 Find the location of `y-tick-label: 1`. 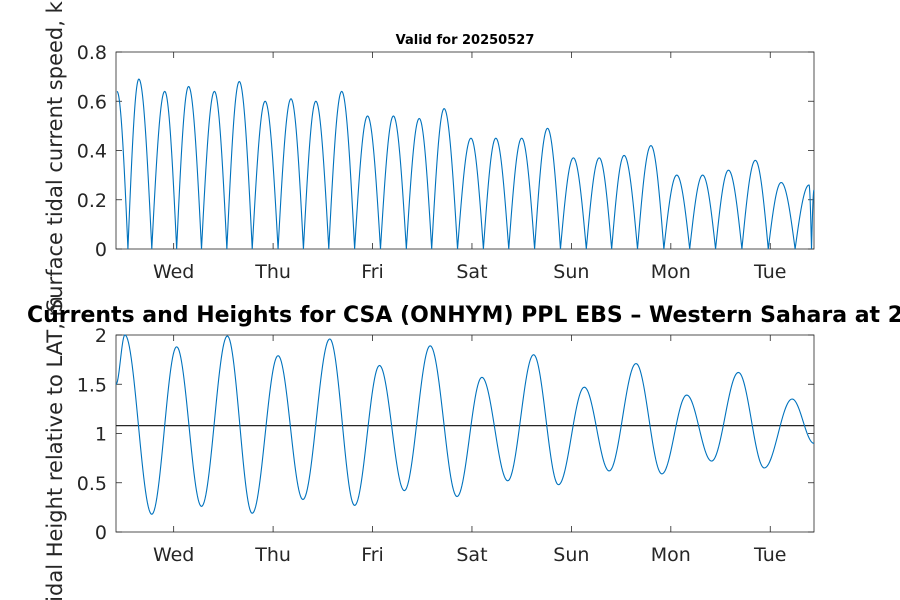

y-tick-label: 1 is located at coordinates (101, 435).